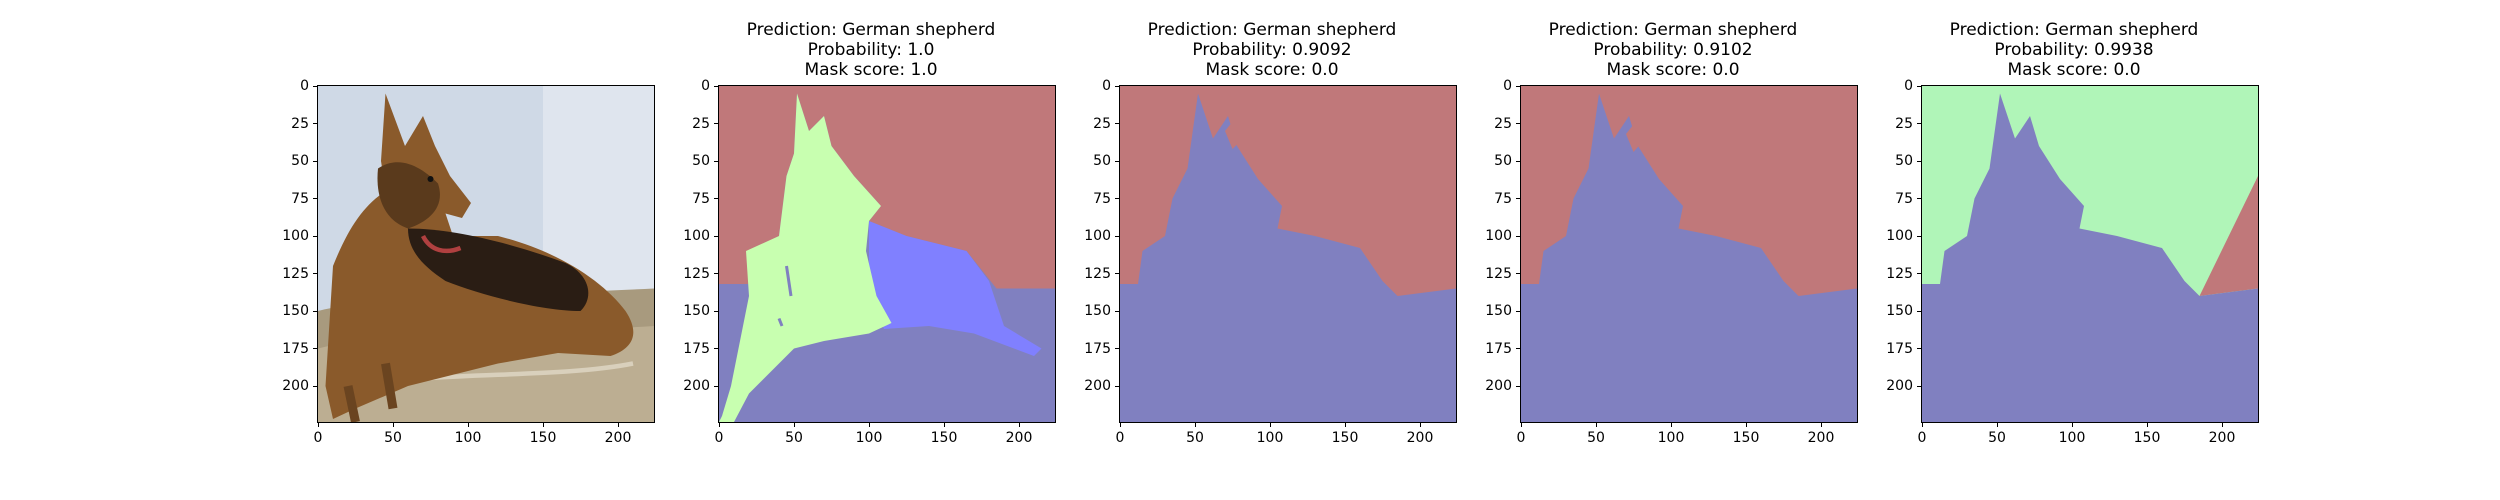 Image resolution: width=2500 pixels, height=500 pixels. I want to click on subplot-5-axes: 0 25 50 75 100 125 150 175 200 0 50 100 150 200, so click(2072, 262).